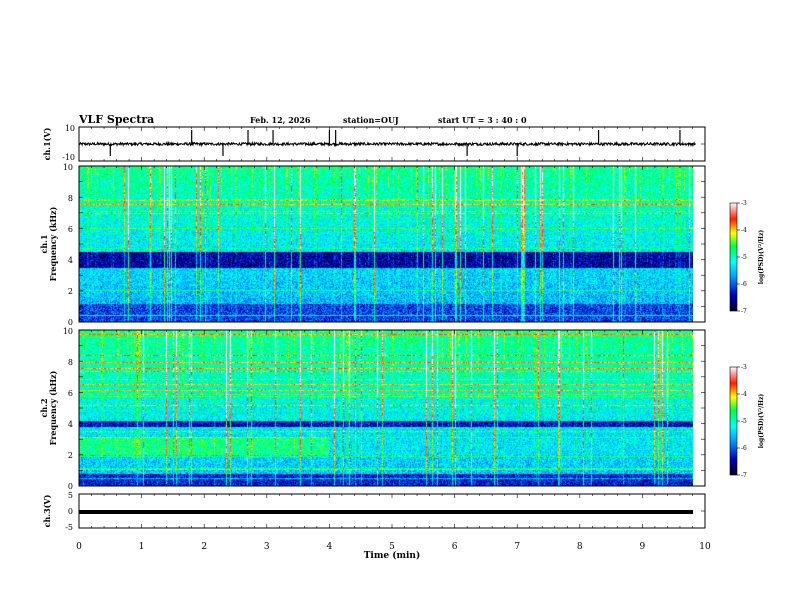 The height and width of the screenshot is (612, 792). I want to click on x-axis: 0 1 2 3 4 5 6 7 8 9 10 Time (min), so click(393, 551).